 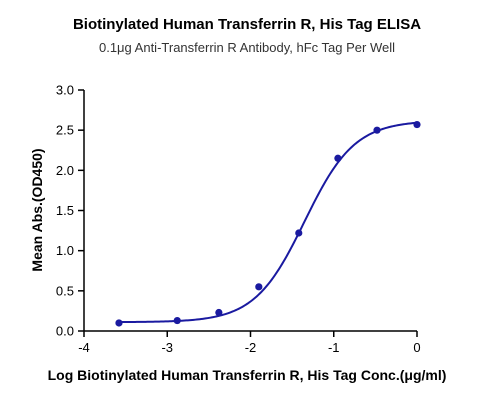 I want to click on y-tick-label: 0.5, so click(x=65, y=290).